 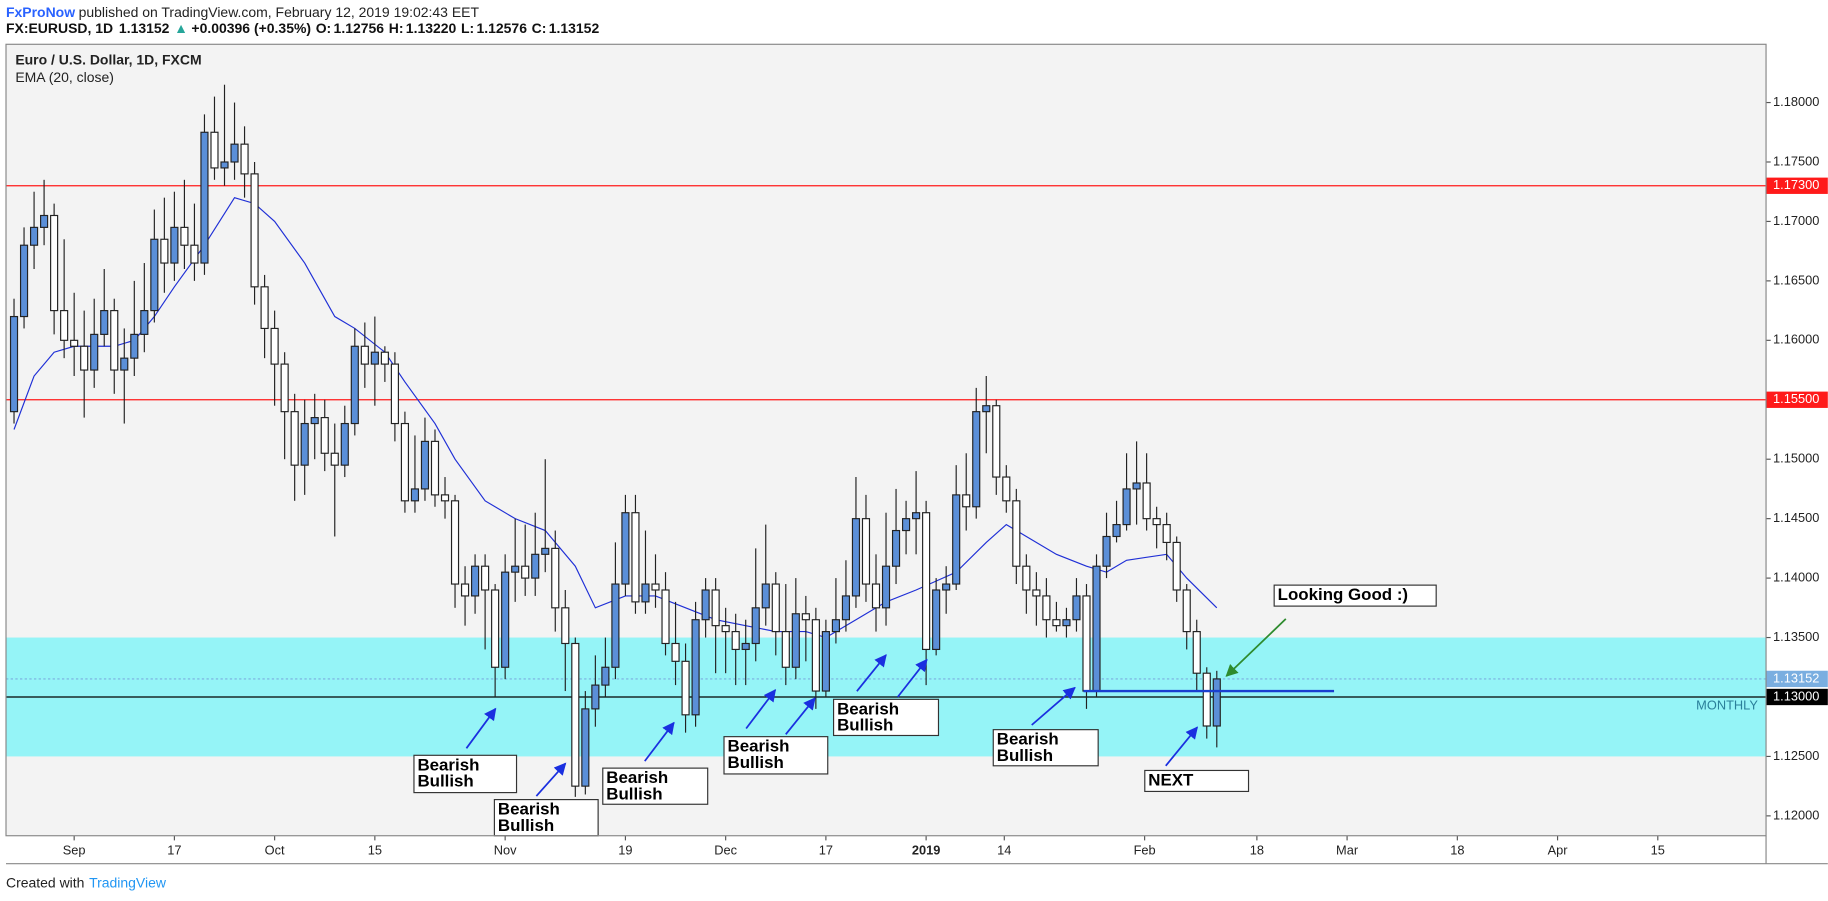 What do you see at coordinates (826, 849) in the screenshot?
I see `x-tick-label: 17` at bounding box center [826, 849].